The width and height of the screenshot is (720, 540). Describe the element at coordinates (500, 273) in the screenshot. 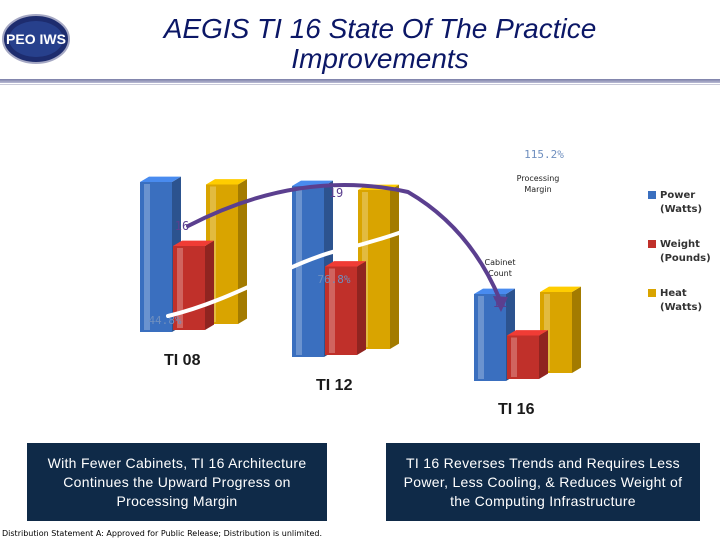

I see `cabinet-count-label-line-2: Count` at that location.